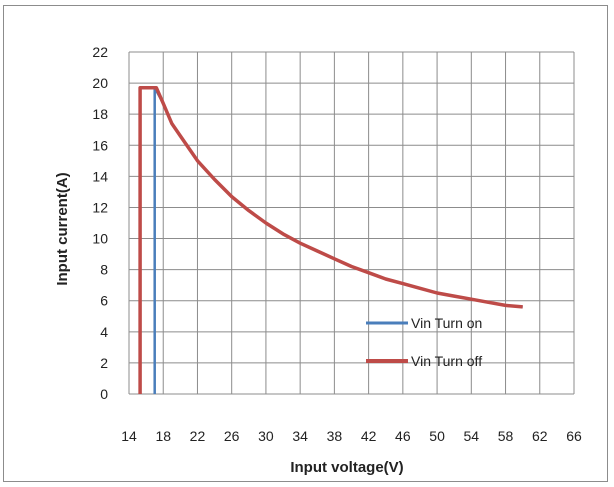  I want to click on x-tick-label: 54, so click(472, 436).